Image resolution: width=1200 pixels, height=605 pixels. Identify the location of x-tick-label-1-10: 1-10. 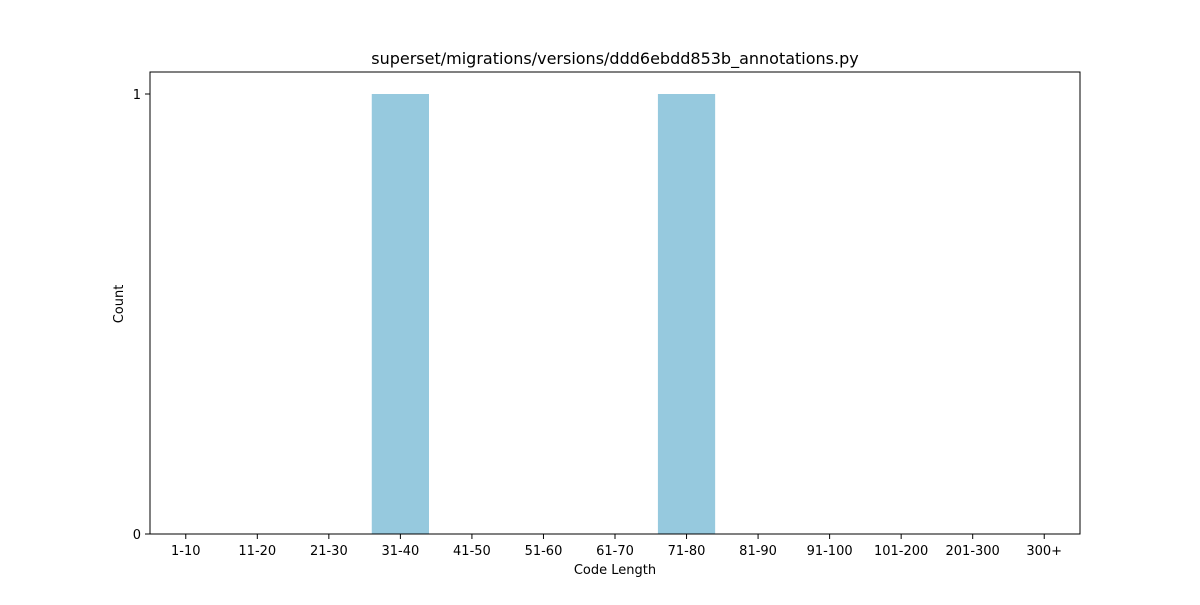
(186, 551).